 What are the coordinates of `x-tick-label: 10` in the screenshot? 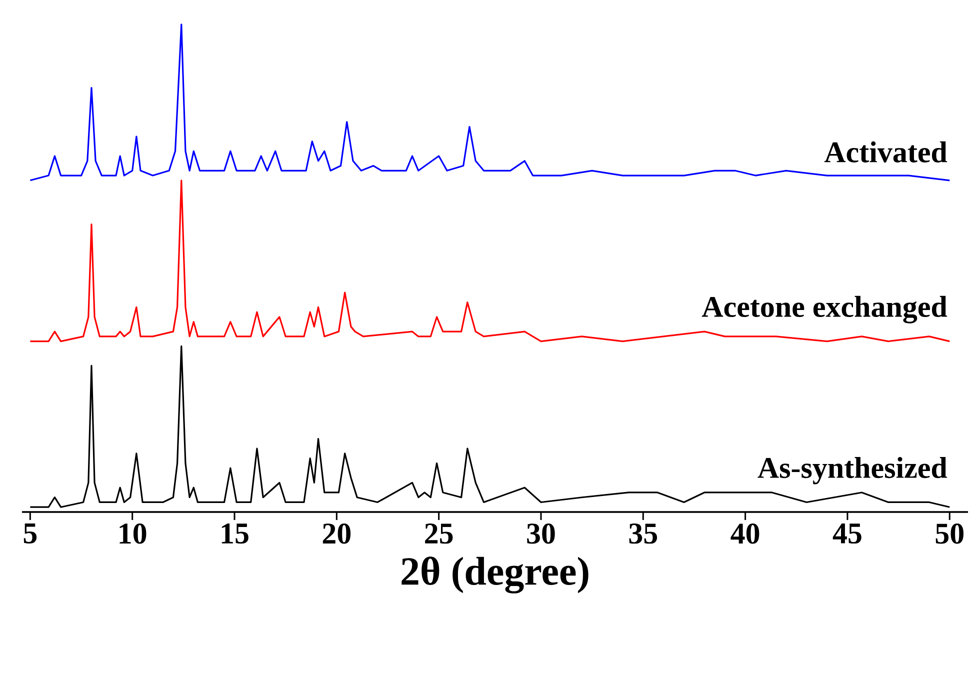 It's located at (133, 534).